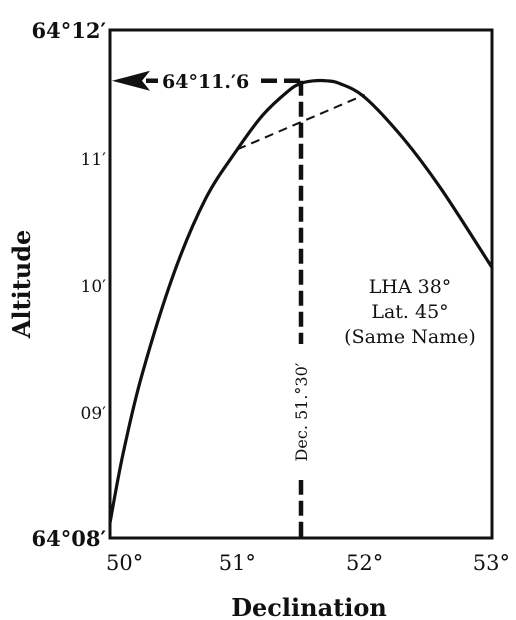 The image size is (516, 620). Describe the element at coordinates (69, 284) in the screenshot. I see `y-axis-ticks: 64°08′ 09′ 10′ 11′ 64°12′` at that location.